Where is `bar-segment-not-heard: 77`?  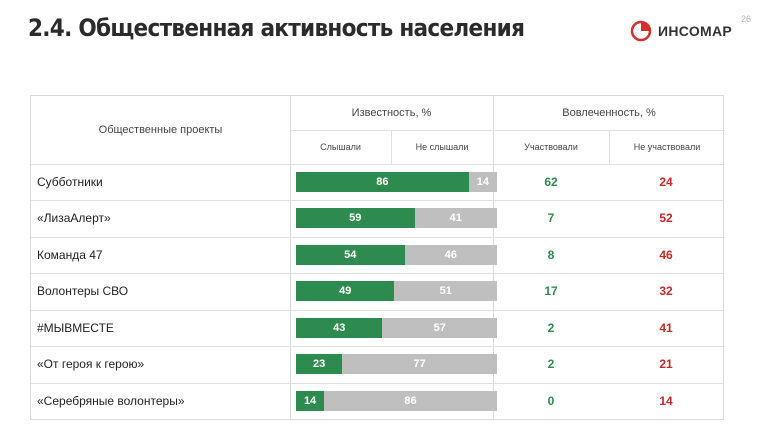
bar-segment-not-heard: 77 is located at coordinates (419, 364).